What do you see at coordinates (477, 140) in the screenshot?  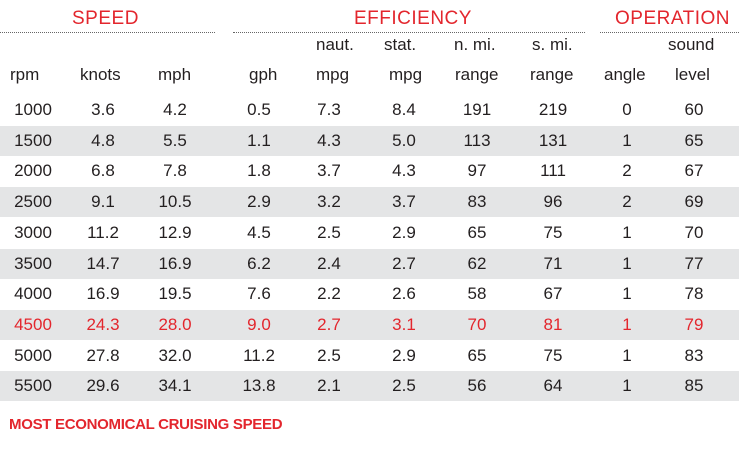 I see `cell-nmi-range: 113` at bounding box center [477, 140].